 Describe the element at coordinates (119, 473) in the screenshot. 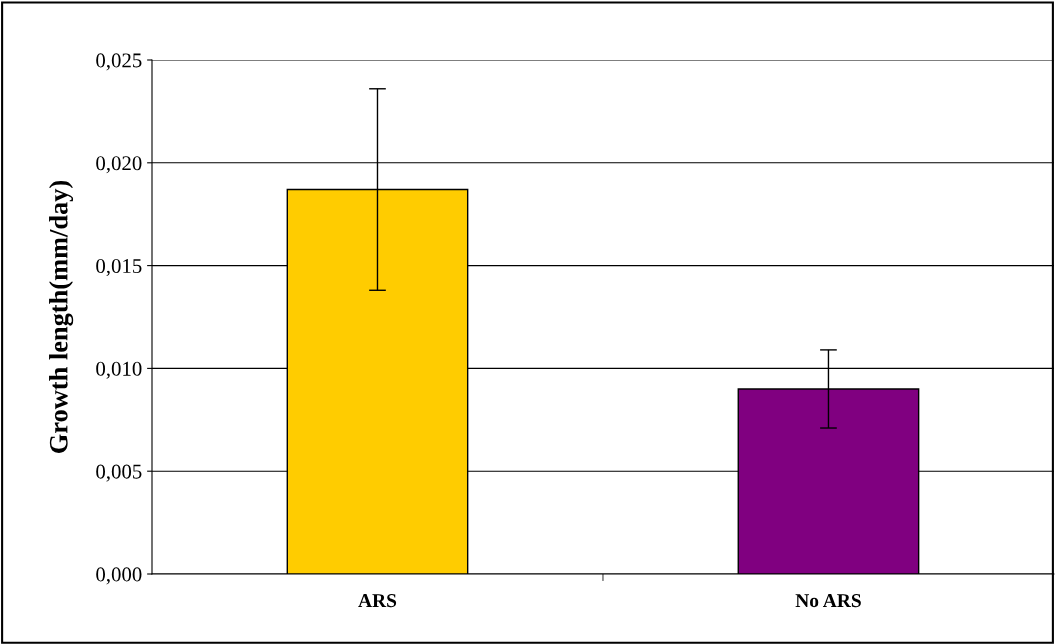

I see `y-tick-label: 0,005` at that location.